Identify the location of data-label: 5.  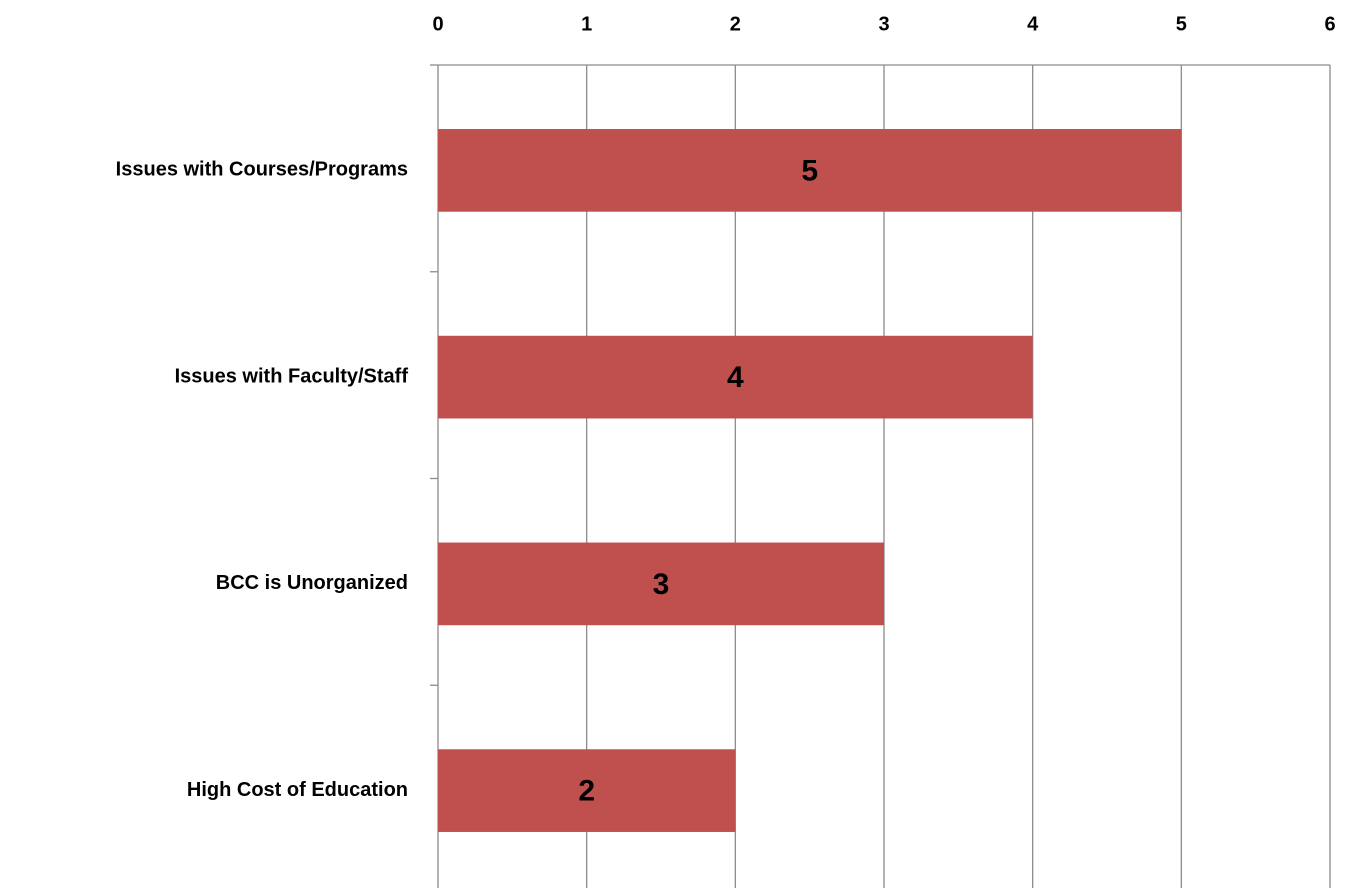
(809, 170).